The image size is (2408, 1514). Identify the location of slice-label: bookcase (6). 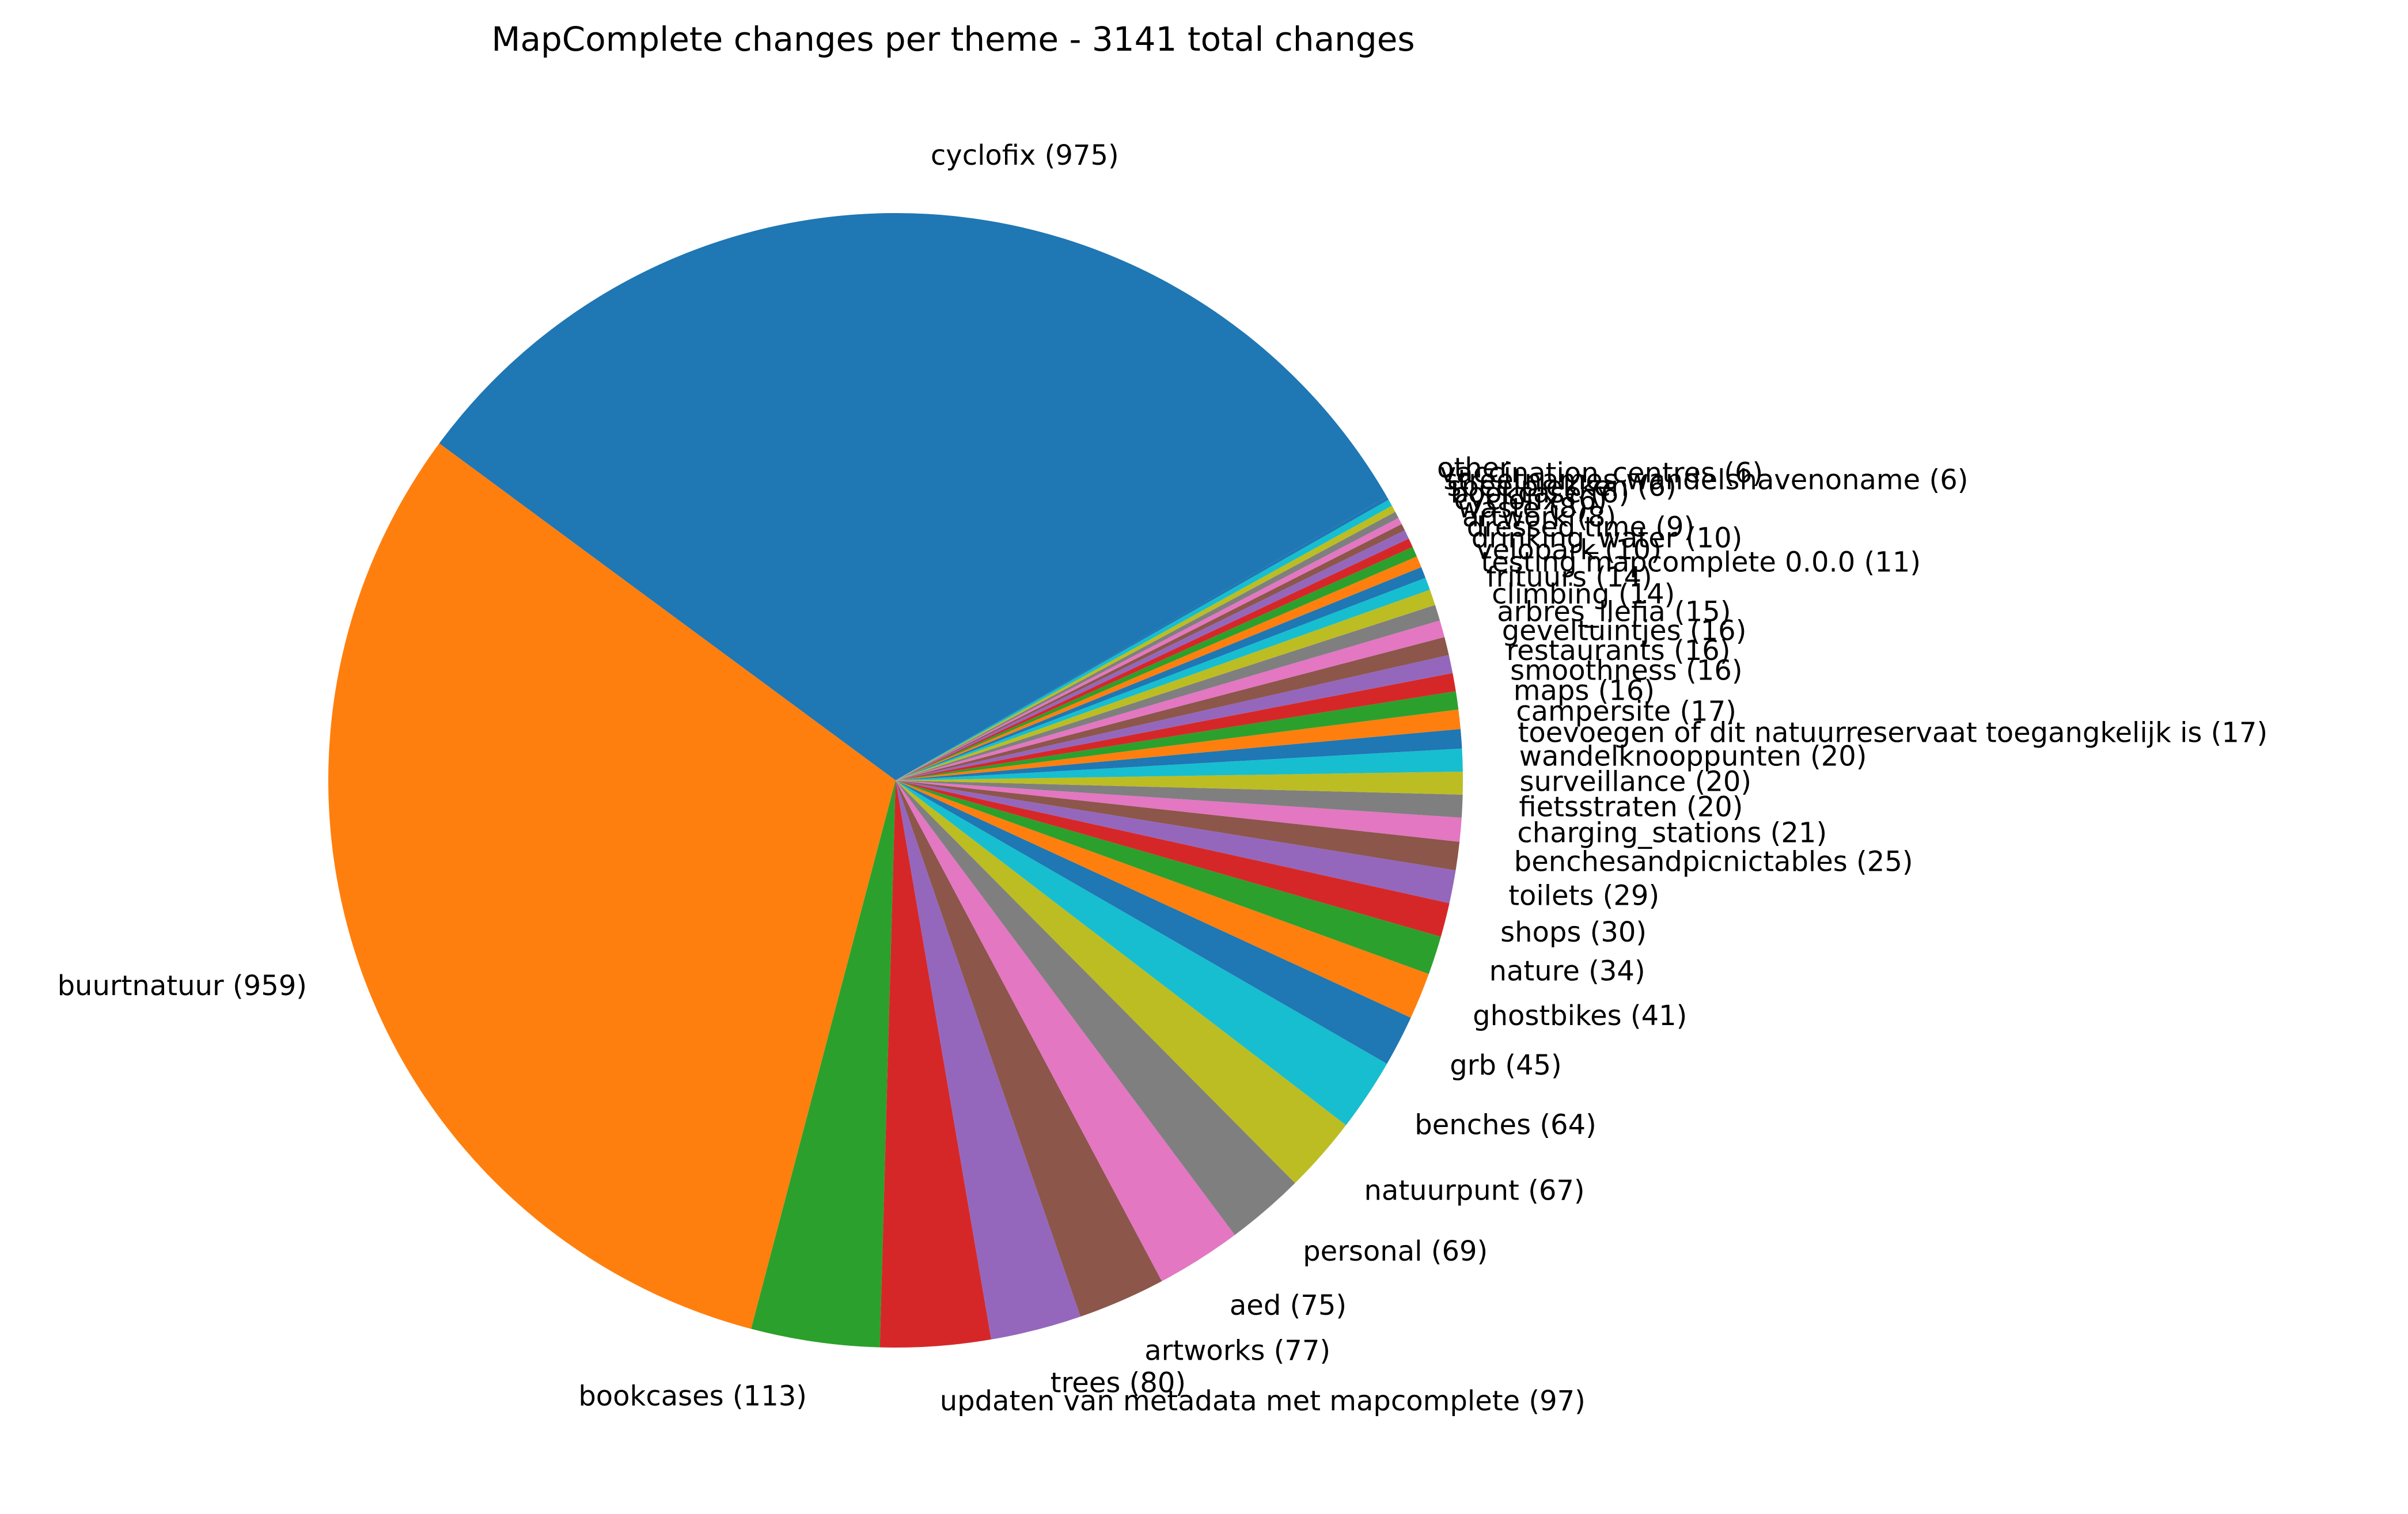
(1540, 493).